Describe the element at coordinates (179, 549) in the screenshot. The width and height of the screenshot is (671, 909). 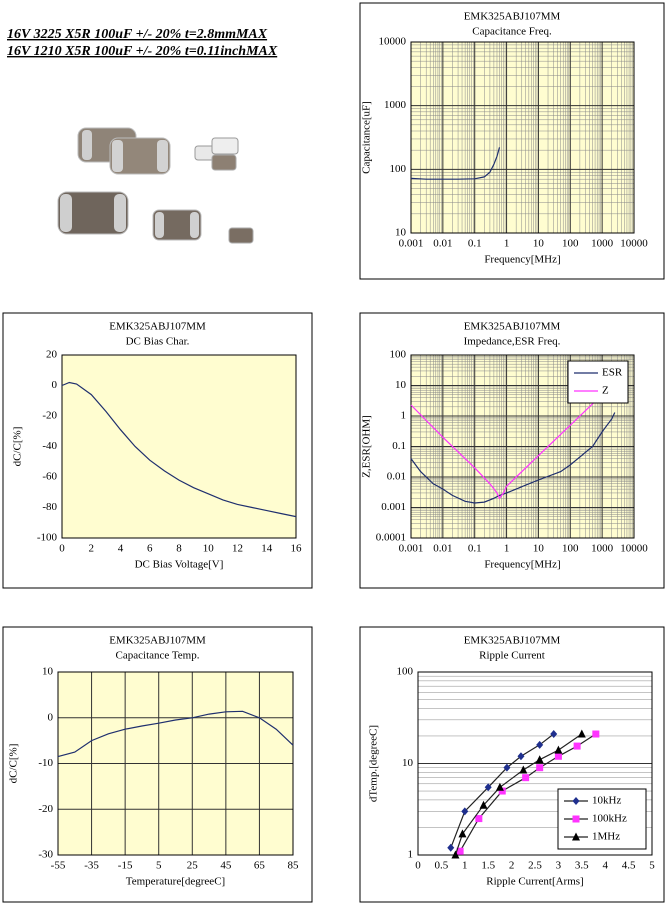
I see `x-tick-label: 8` at that location.